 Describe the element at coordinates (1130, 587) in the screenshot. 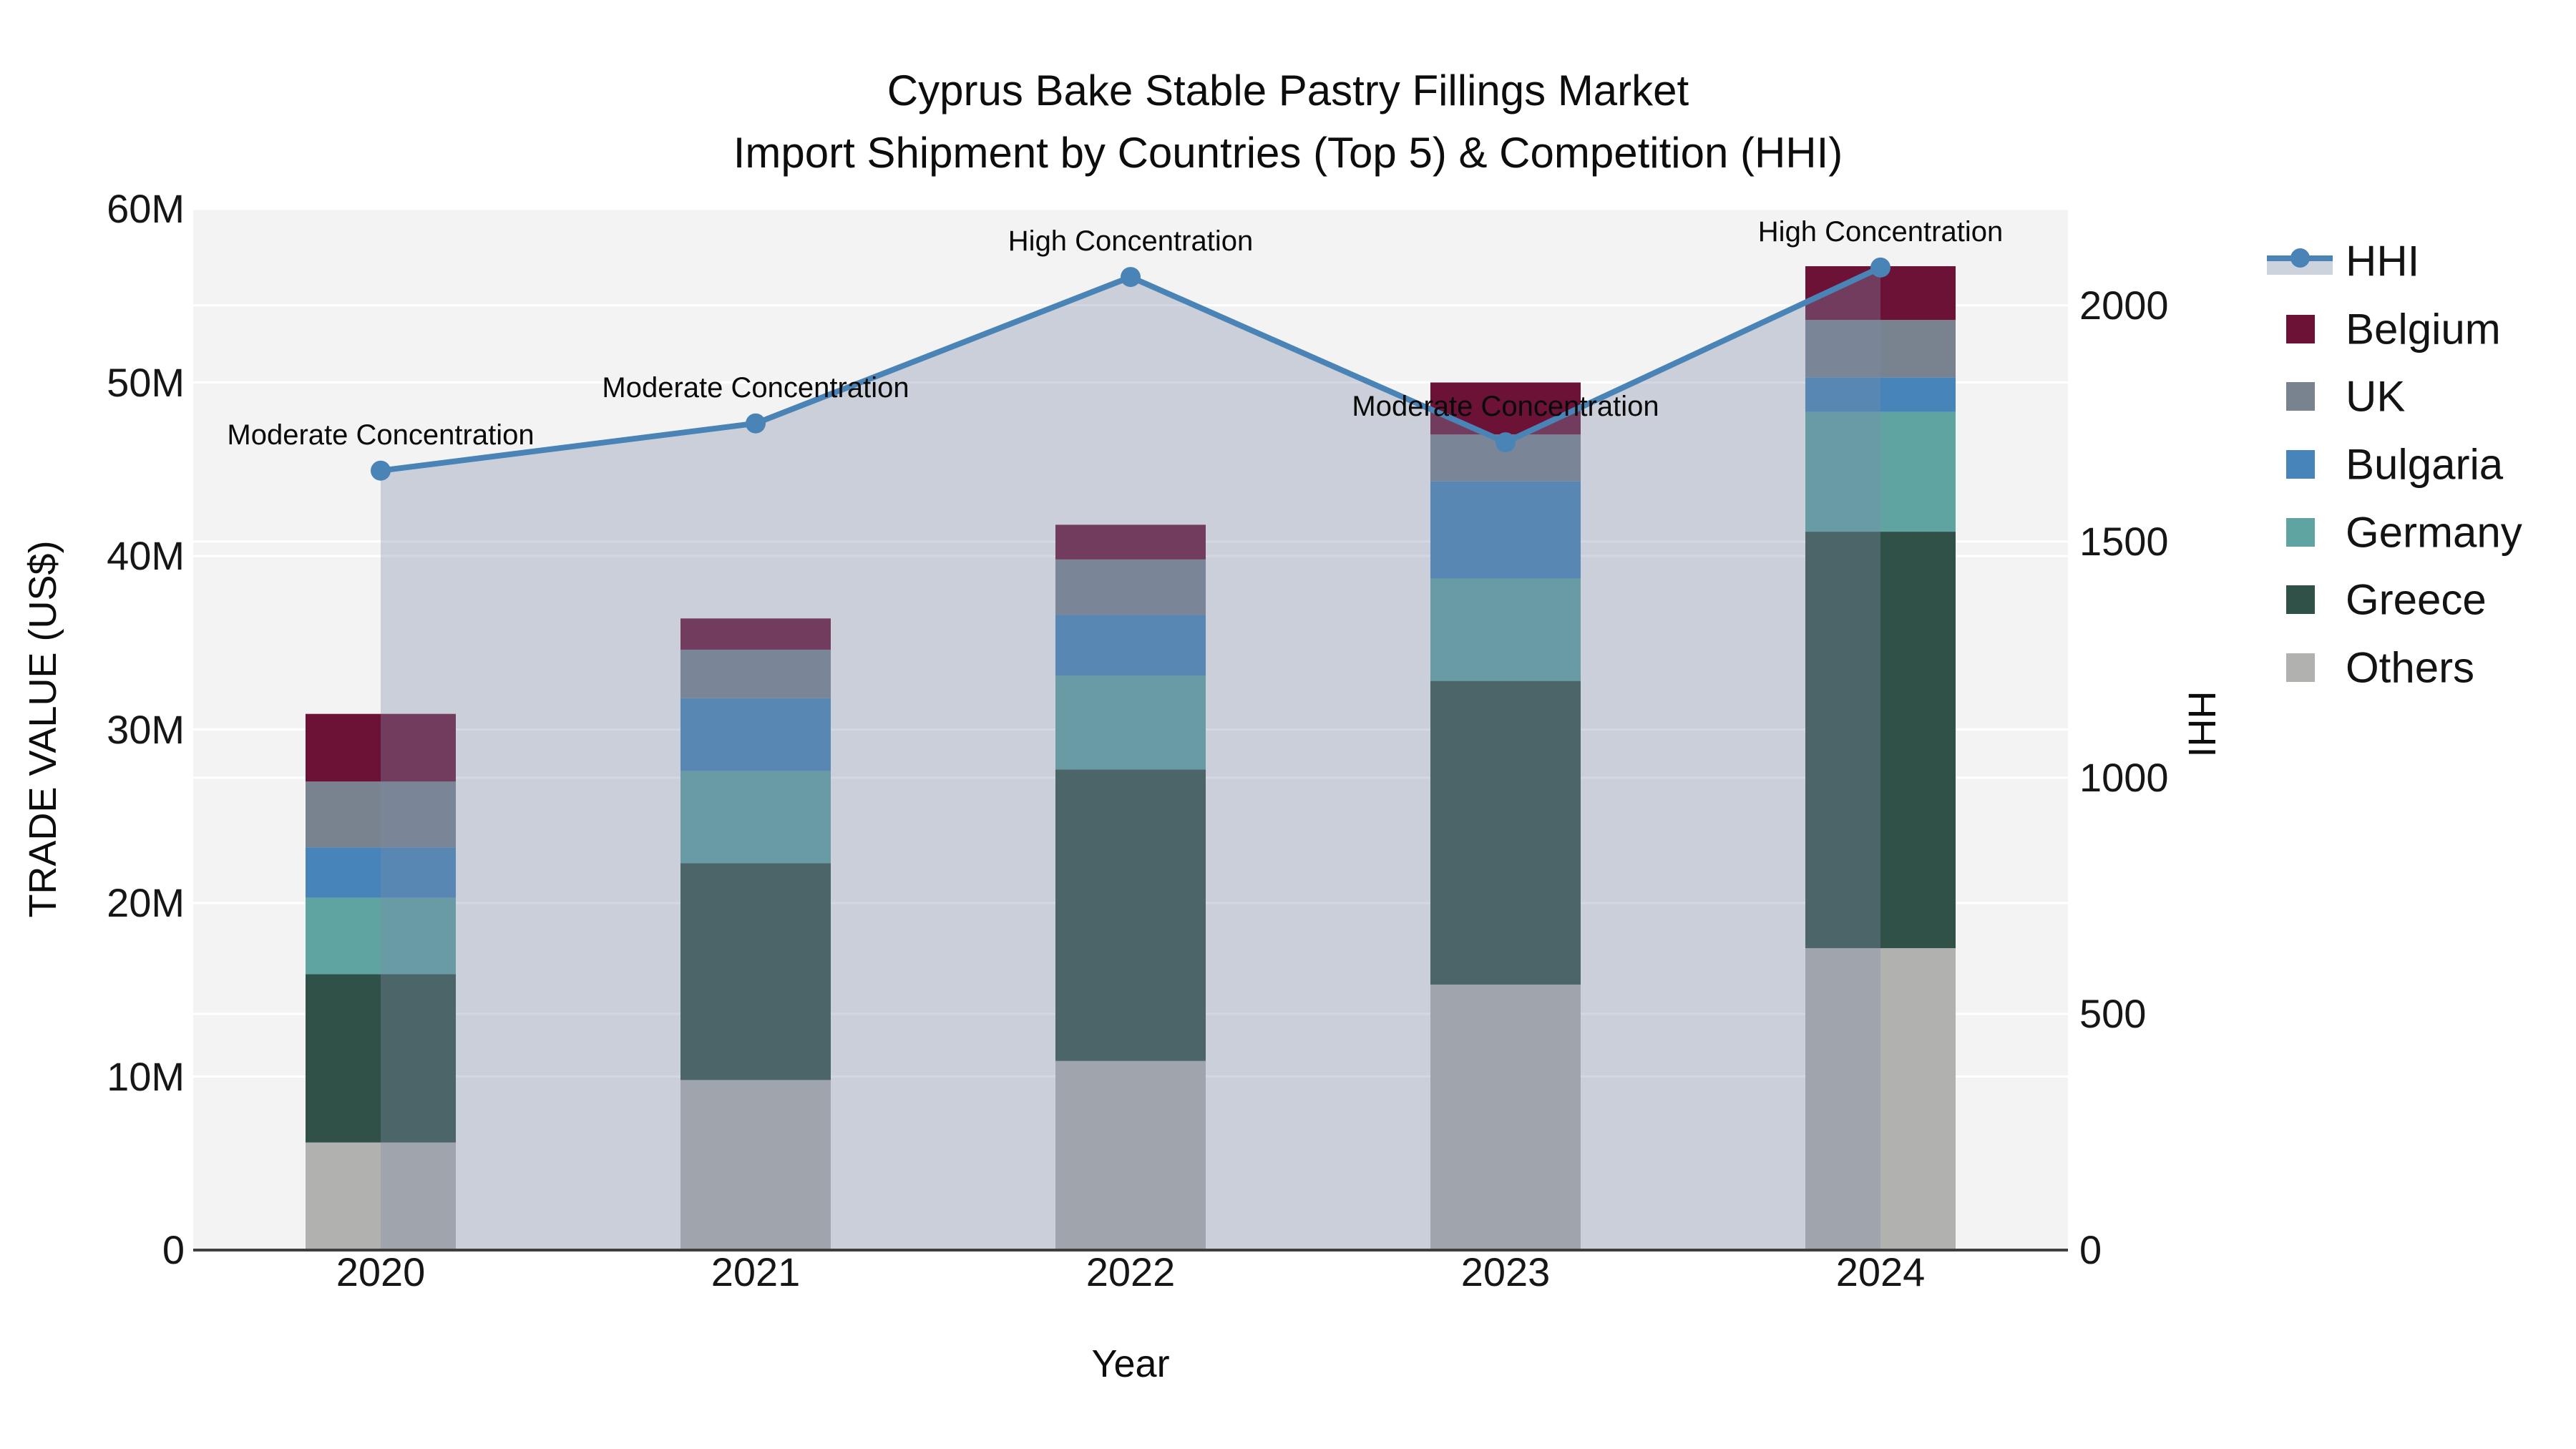

I see `bar-segment-2022-uk` at that location.